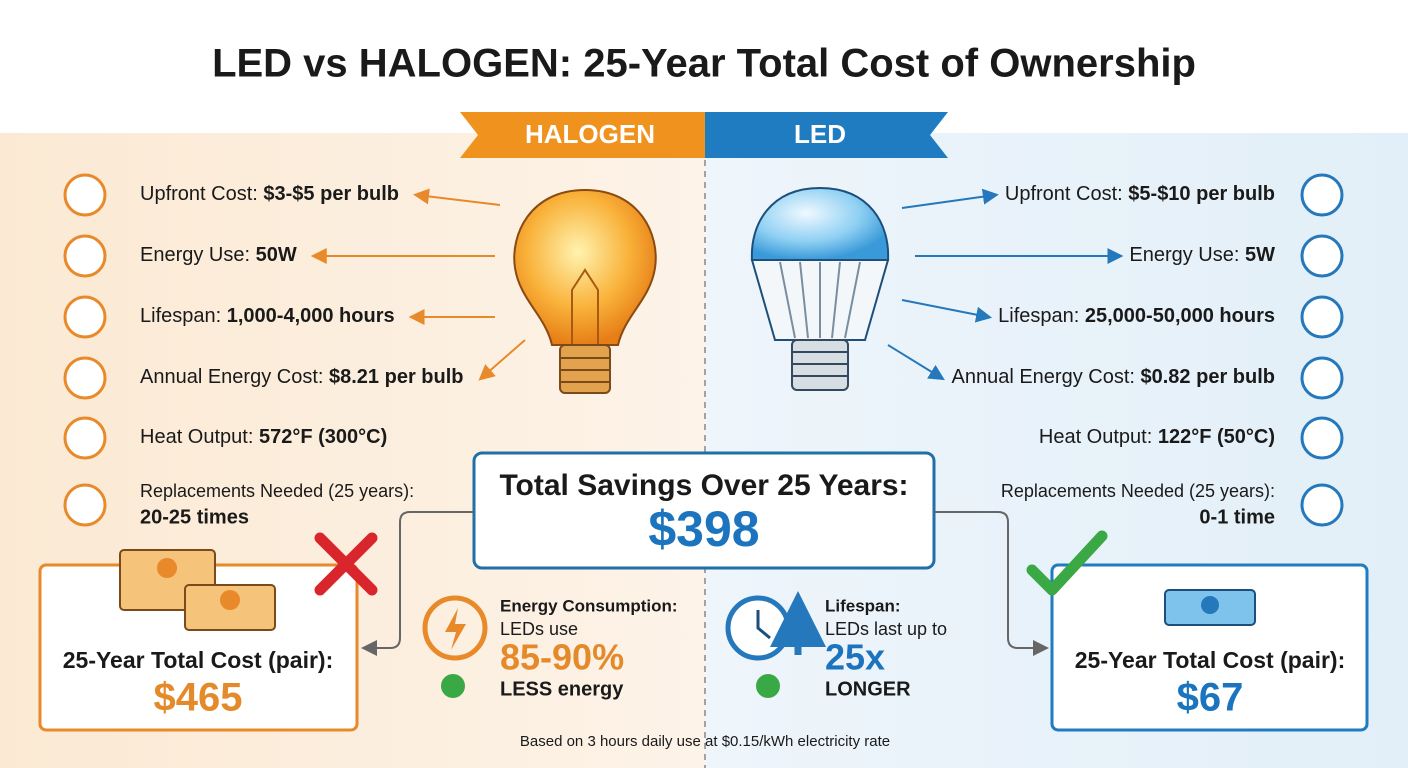 The width and height of the screenshot is (1408, 768). Describe the element at coordinates (763, 625) in the screenshot. I see `clock-hands` at that location.